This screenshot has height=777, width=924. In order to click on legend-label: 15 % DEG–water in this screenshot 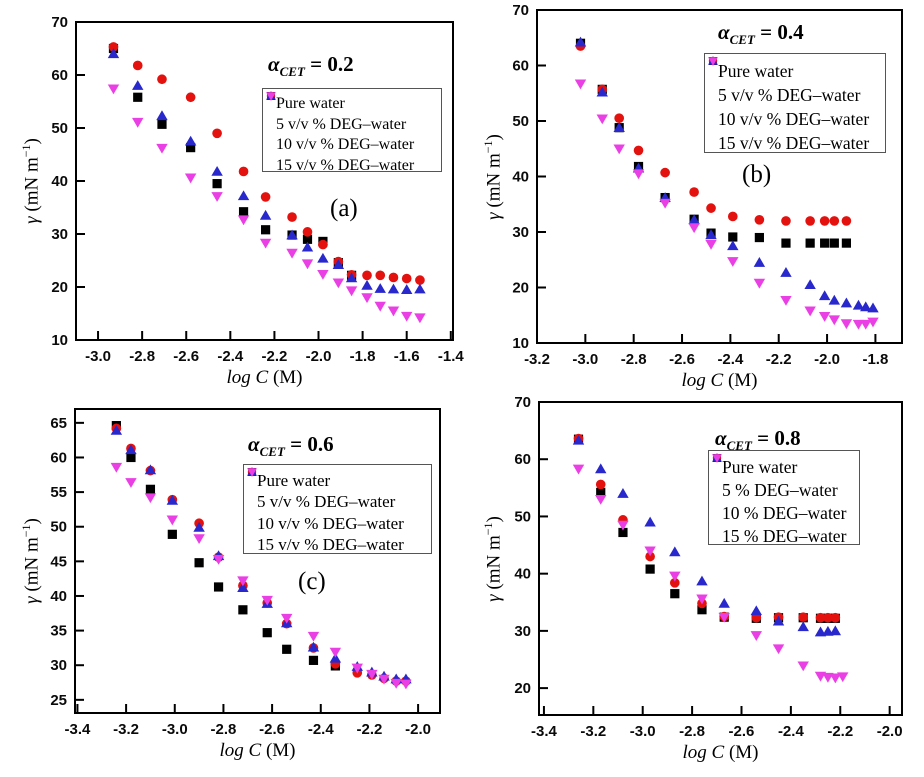, I will do `click(784, 536)`.